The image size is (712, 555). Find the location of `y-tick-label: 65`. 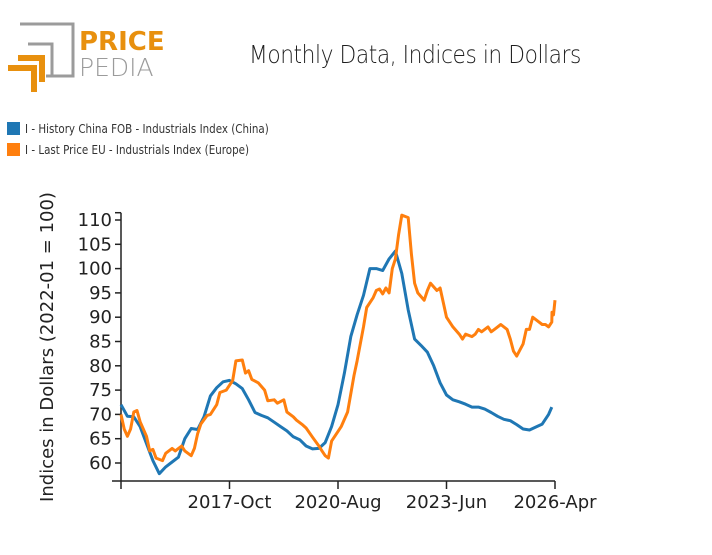

y-tick-label: 65 is located at coordinates (100, 439).